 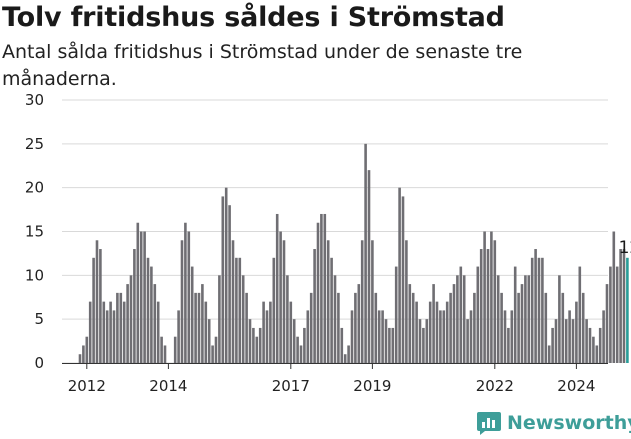 I want to click on x-tick-label: 2014, so click(x=168, y=386).